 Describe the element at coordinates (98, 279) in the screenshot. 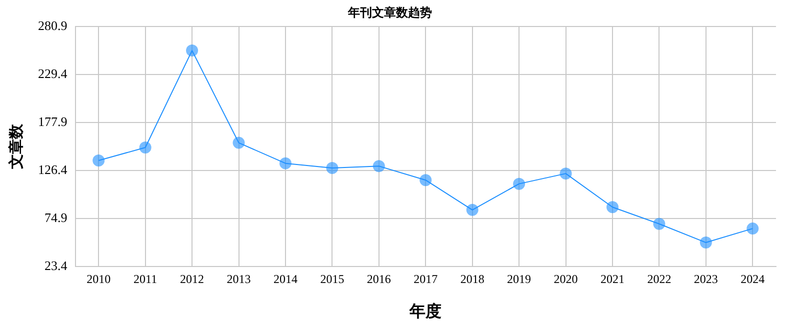

I see `x-tick-label: 2010` at that location.